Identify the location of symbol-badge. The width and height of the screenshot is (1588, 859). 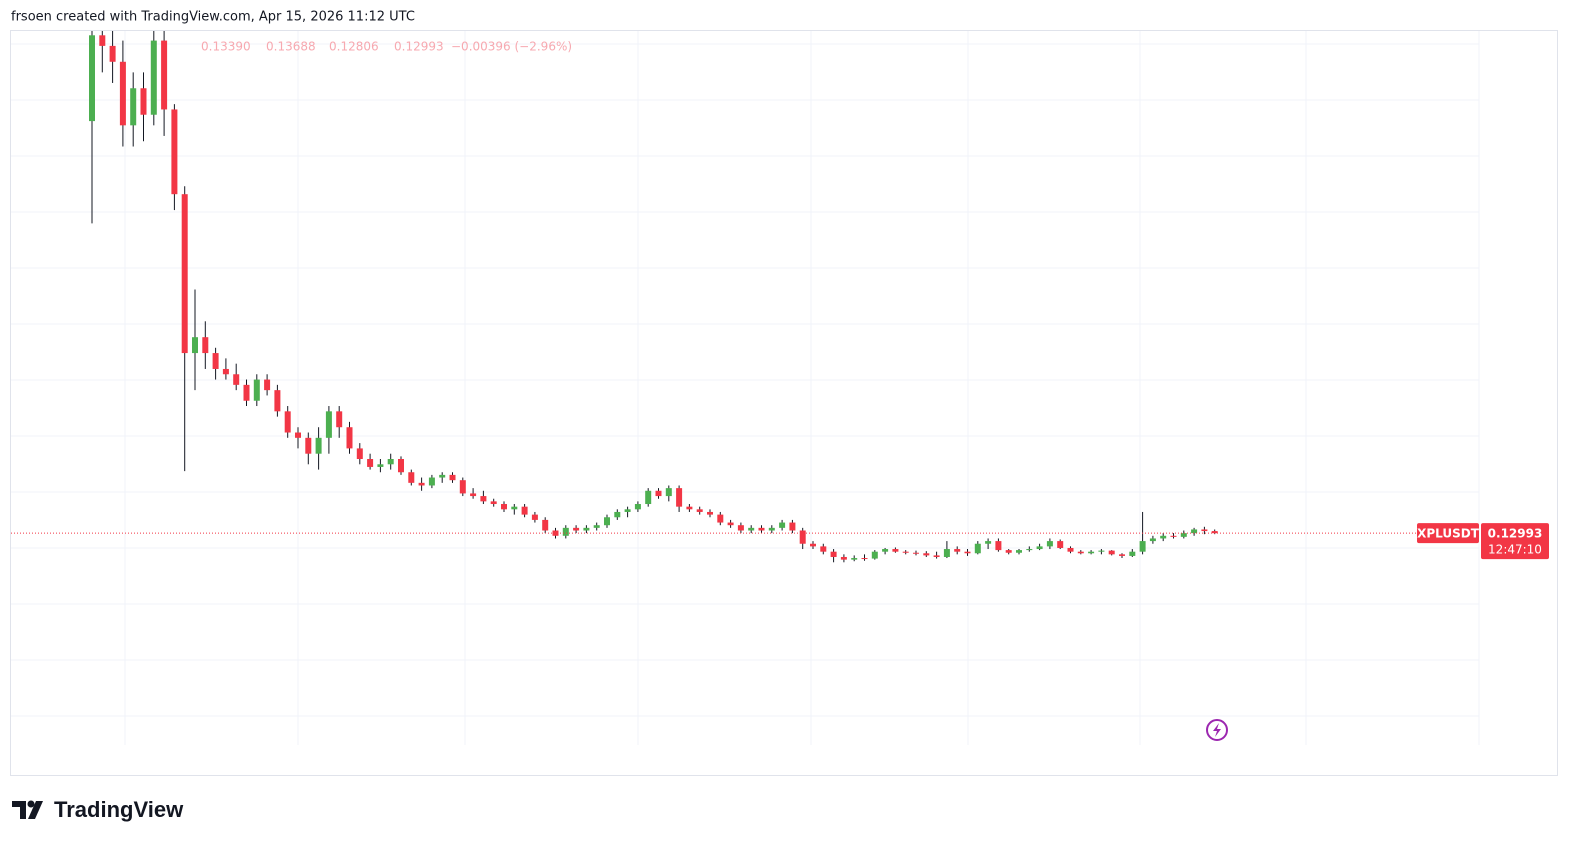
(1448, 533).